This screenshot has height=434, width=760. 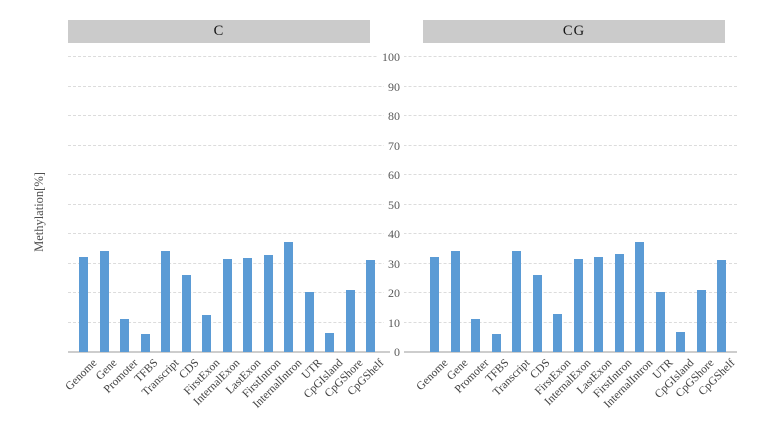 What do you see at coordinates (394, 145) in the screenshot?
I see `y-tick-label: 70` at bounding box center [394, 145].